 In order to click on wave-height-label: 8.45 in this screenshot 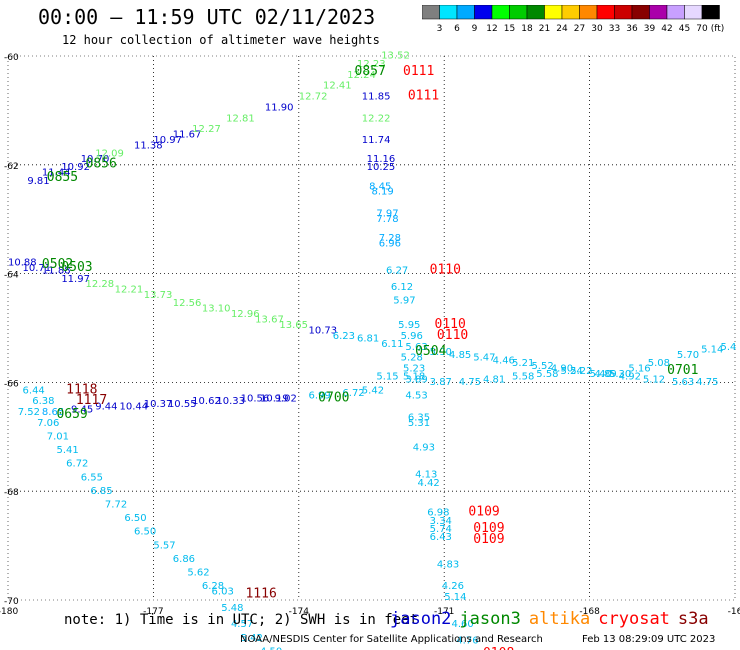, I will do `click(380, 186)`.